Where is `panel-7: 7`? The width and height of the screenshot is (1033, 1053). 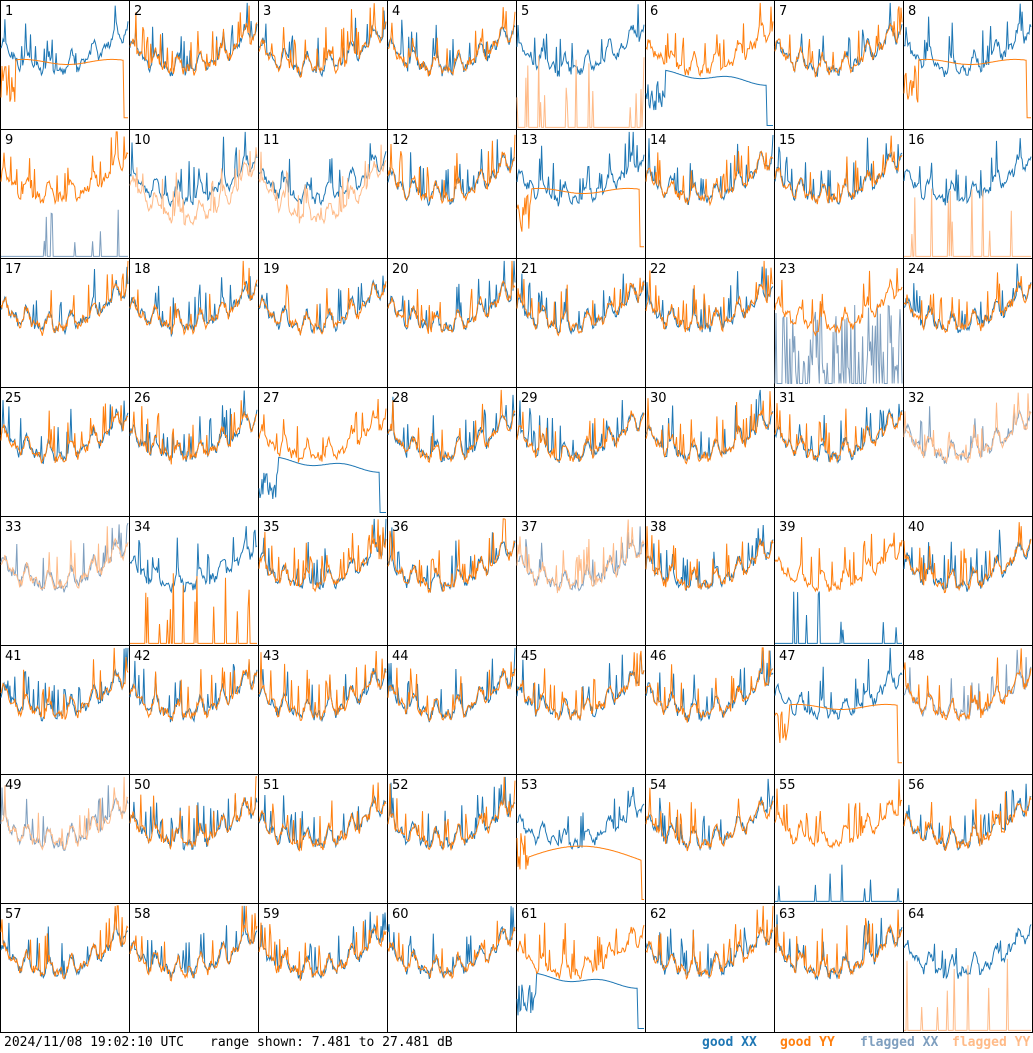 panel-7: 7 is located at coordinates (839, 65).